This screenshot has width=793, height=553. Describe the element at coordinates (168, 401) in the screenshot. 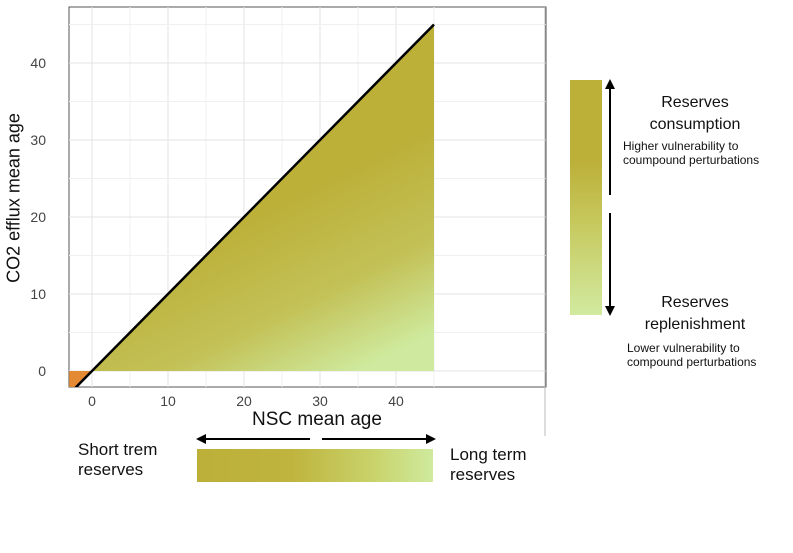

I see `x-tick-label: 10` at that location.